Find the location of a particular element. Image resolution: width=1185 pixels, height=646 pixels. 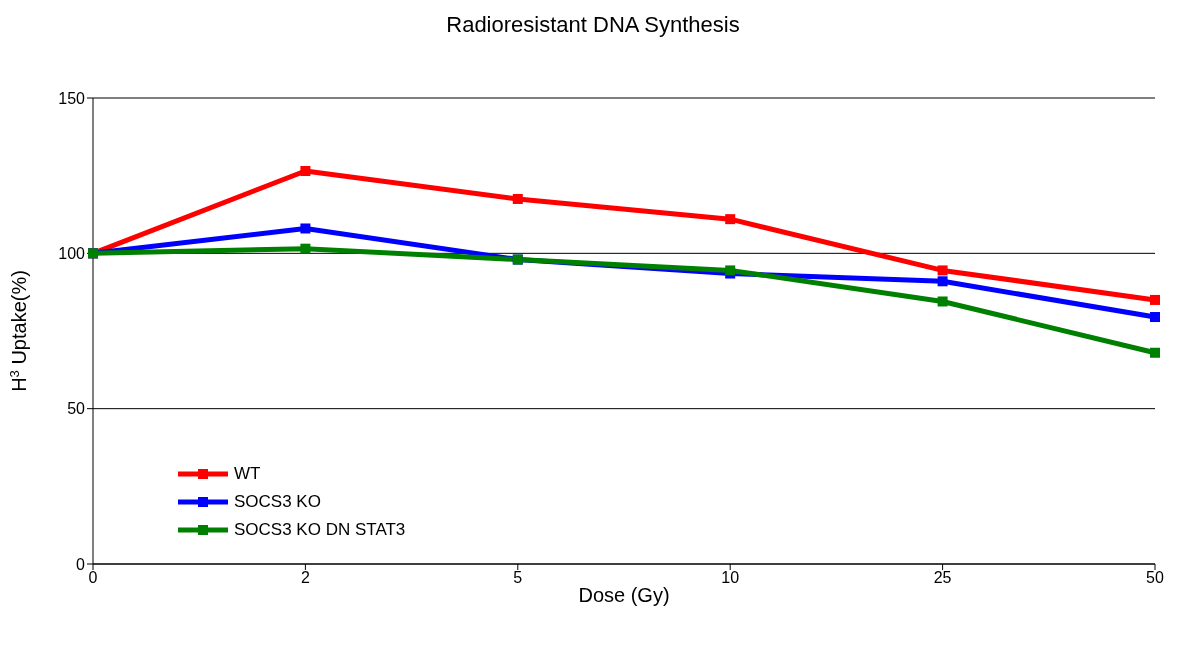

legend-label: WT is located at coordinates (247, 474).